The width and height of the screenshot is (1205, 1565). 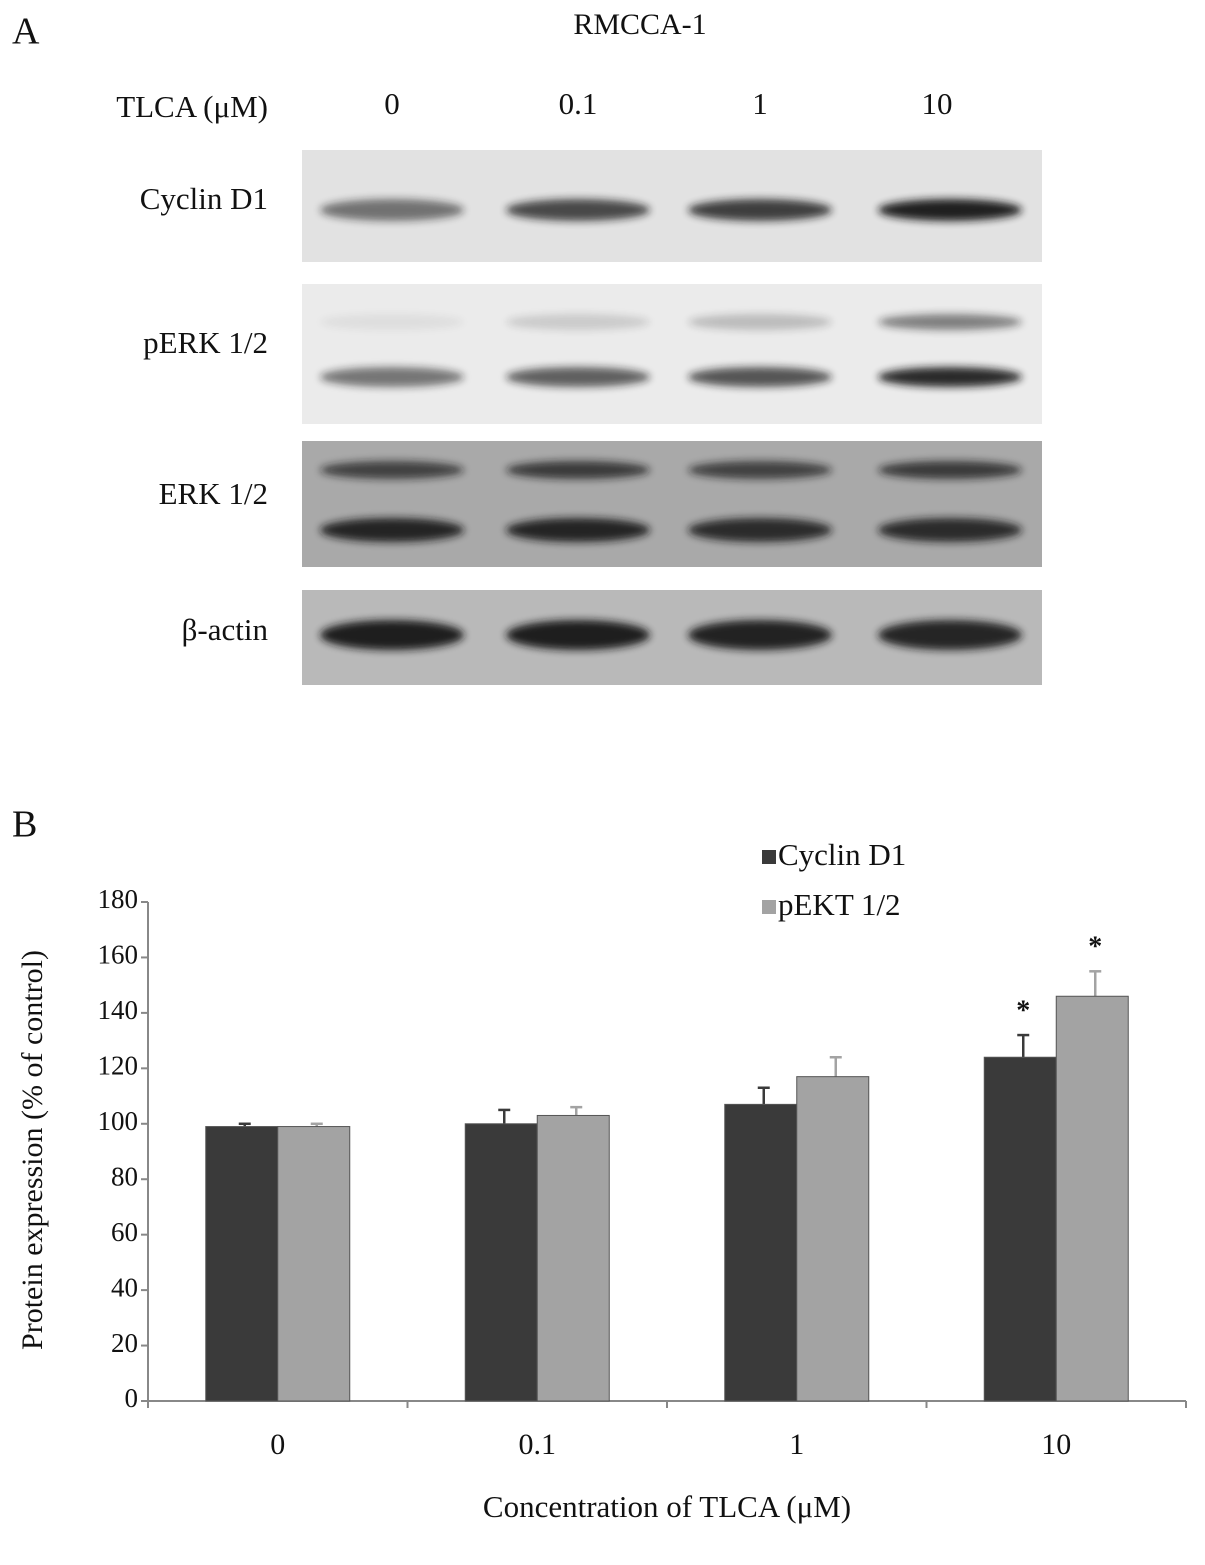 What do you see at coordinates (124, 1232) in the screenshot?
I see `y-tick-label: 60` at bounding box center [124, 1232].